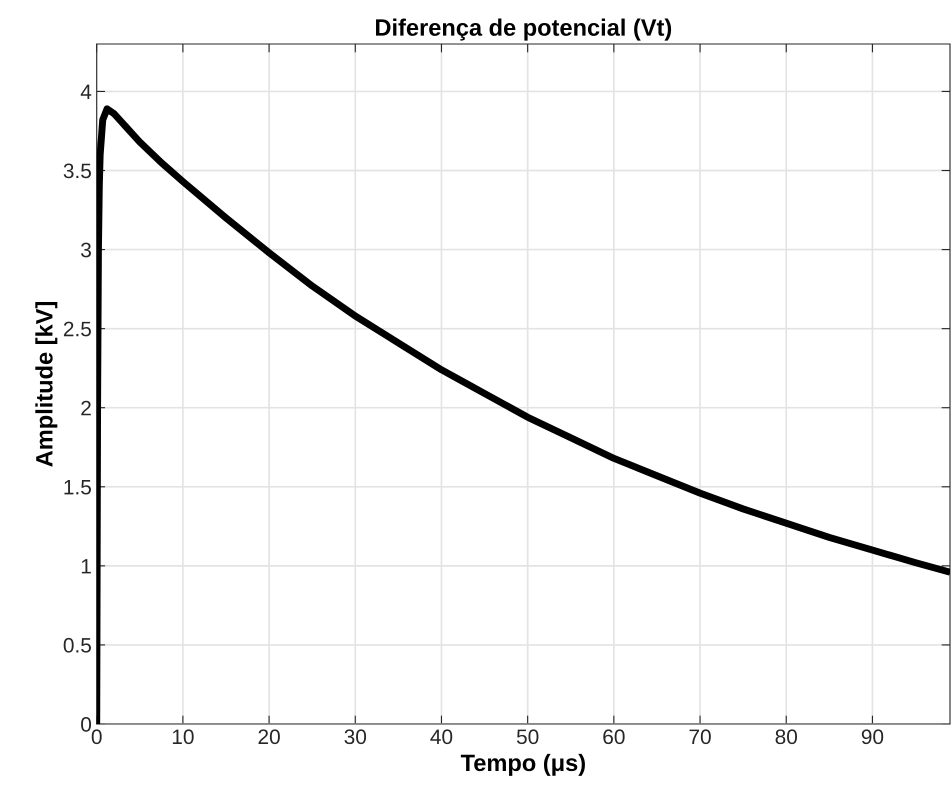 This screenshot has width=951, height=811. What do you see at coordinates (614, 736) in the screenshot?
I see `x-tick-label: 60` at bounding box center [614, 736].